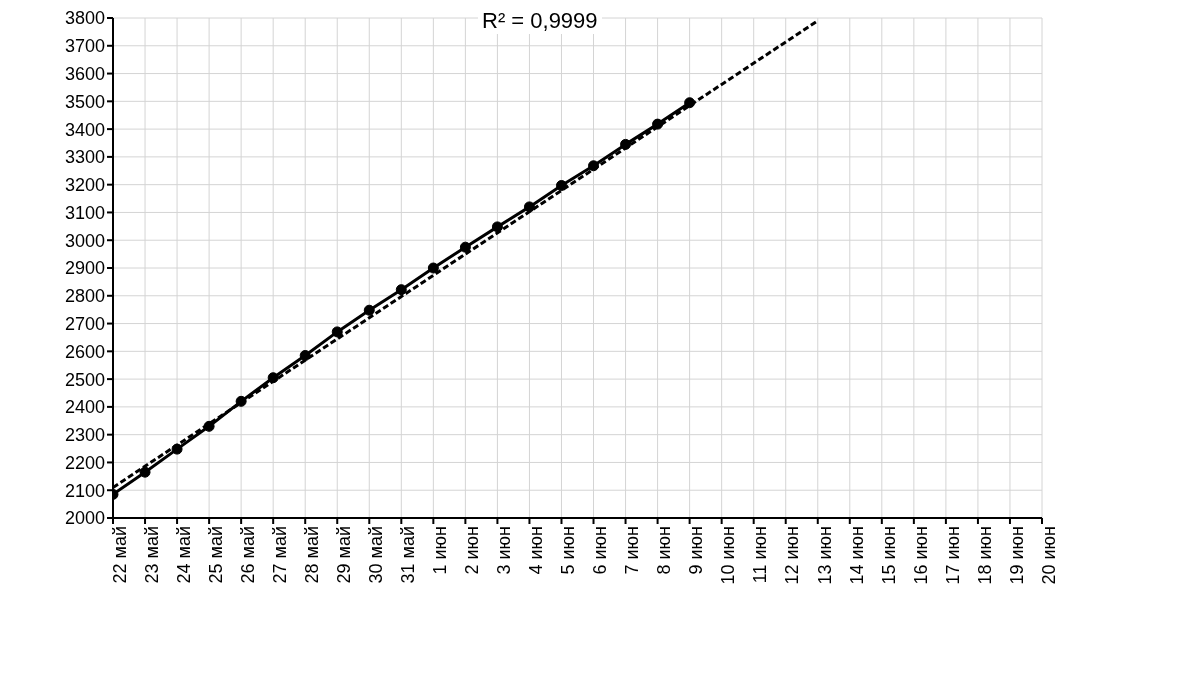 The height and width of the screenshot is (675, 1200). I want to click on x-tick-label: 31 май, so click(408, 555).